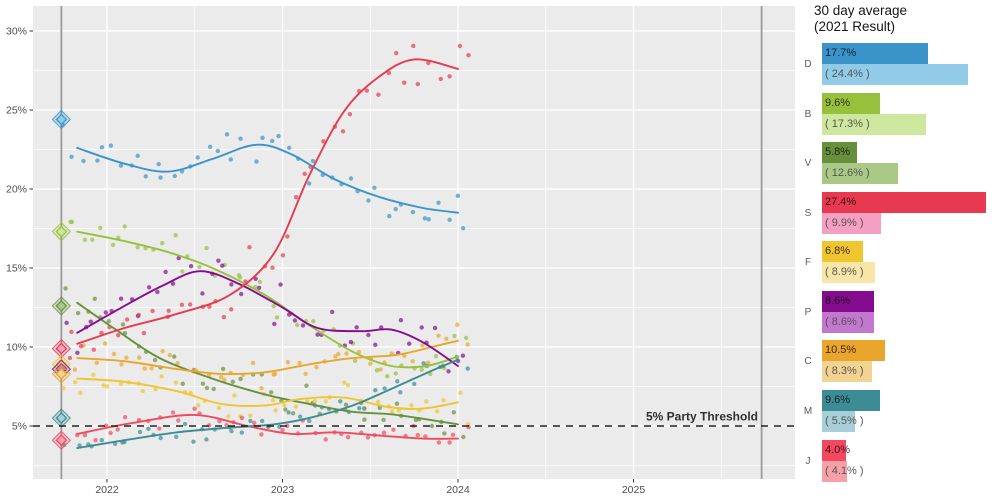 Image resolution: width=1000 pixels, height=500 pixels. Describe the element at coordinates (16, 348) in the screenshot. I see `y-tick-label: 10%` at that location.